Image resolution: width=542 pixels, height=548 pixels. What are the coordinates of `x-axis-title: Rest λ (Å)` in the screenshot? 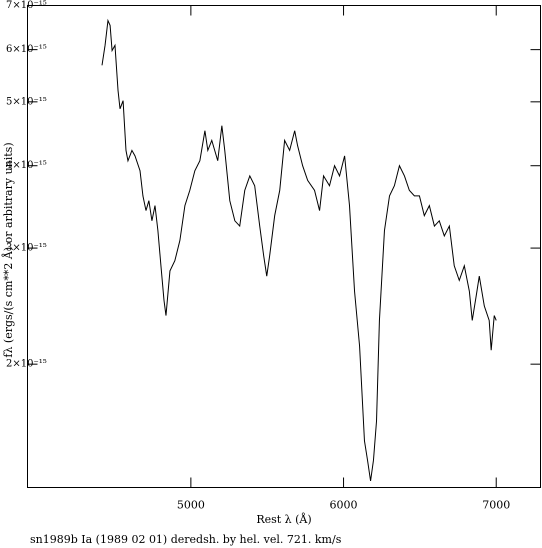 It's located at (283, 519).